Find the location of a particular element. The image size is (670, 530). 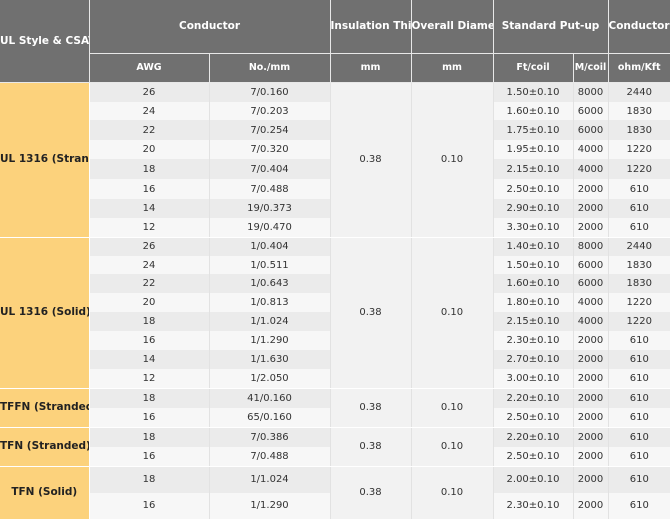

header-diameter-unit: mm is located at coordinates (452, 68).